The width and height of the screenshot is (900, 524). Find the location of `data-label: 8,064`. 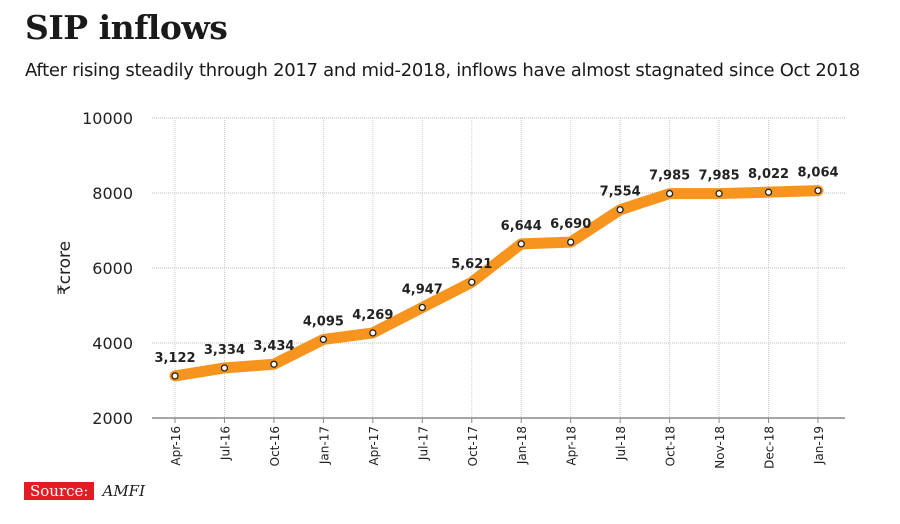

data-label: 8,064 is located at coordinates (817, 173).